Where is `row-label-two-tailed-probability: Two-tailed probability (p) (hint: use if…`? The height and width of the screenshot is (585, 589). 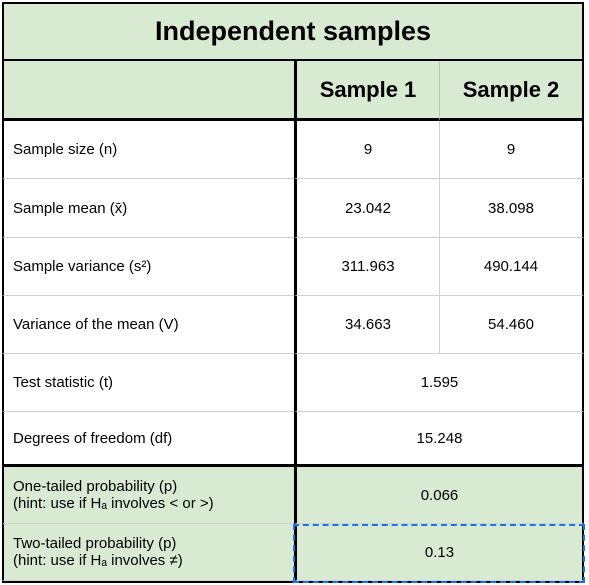
row-label-two-tailed-probability: Two-tailed probability (p) (hint: use if… is located at coordinates (148, 552).